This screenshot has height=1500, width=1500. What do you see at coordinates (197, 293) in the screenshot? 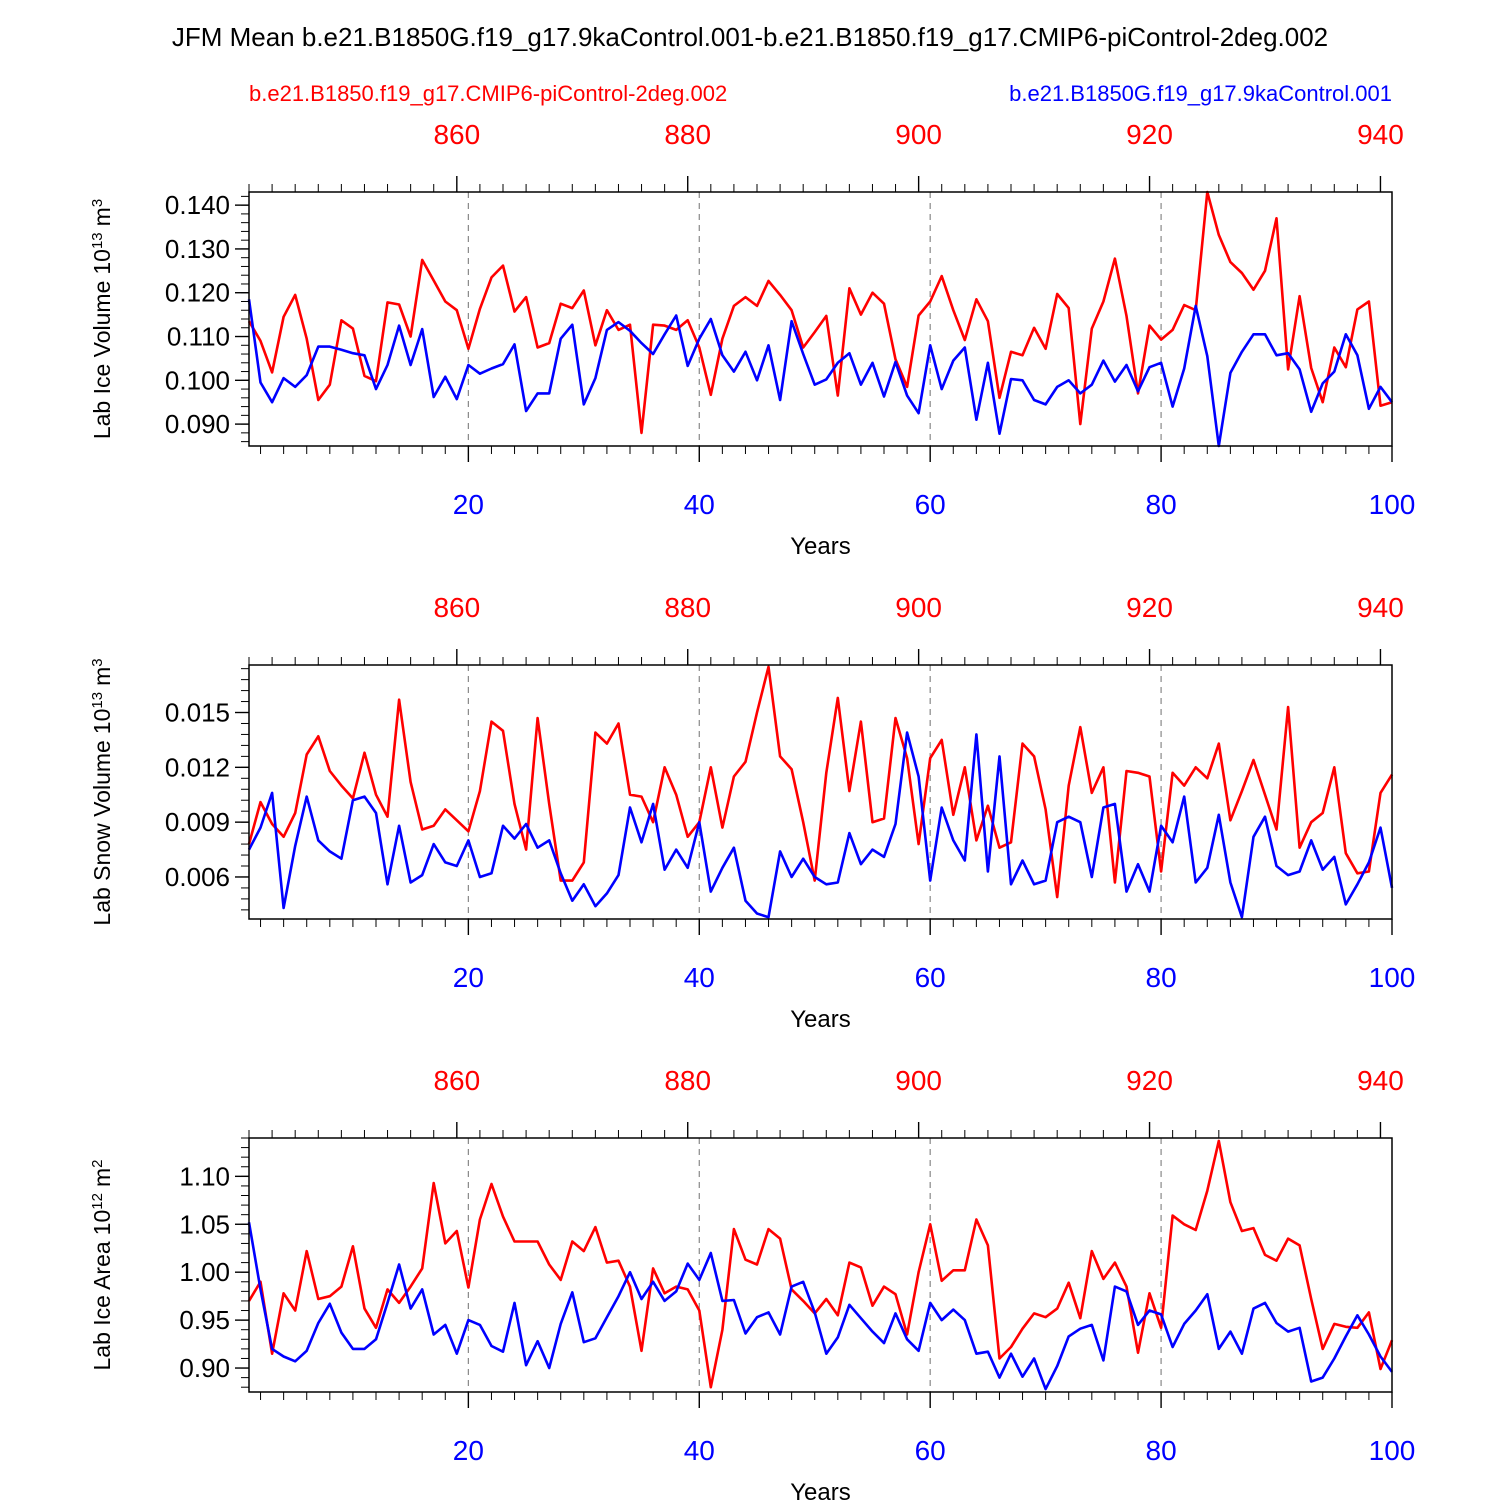
I see `y-tick-label: 0.120` at bounding box center [197, 293].